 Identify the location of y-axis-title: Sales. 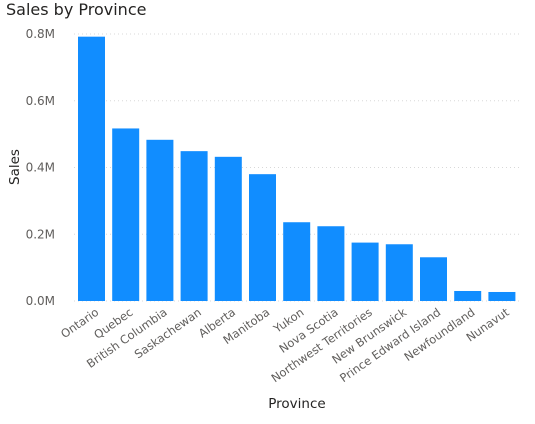
(15, 167).